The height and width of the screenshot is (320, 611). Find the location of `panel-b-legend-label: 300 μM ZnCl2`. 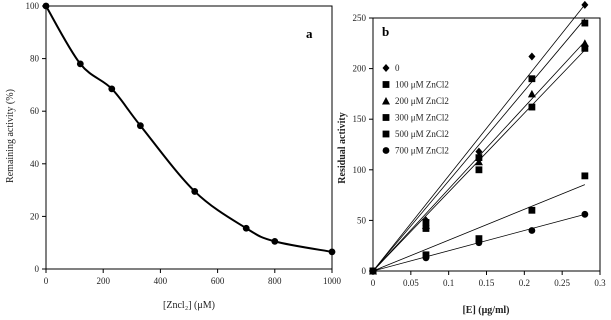

panel-b-legend-label: 300 μM ZnCl2 is located at coordinates (422, 118).